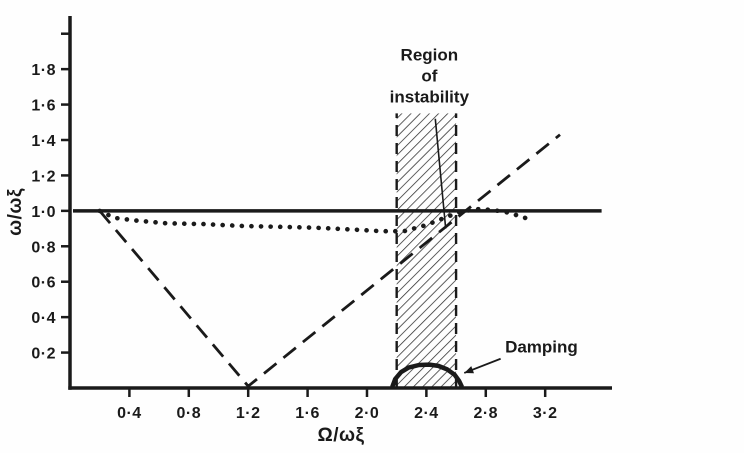 This screenshot has width=744, height=453. I want to click on y-tick-label: 0·4, so click(43, 318).